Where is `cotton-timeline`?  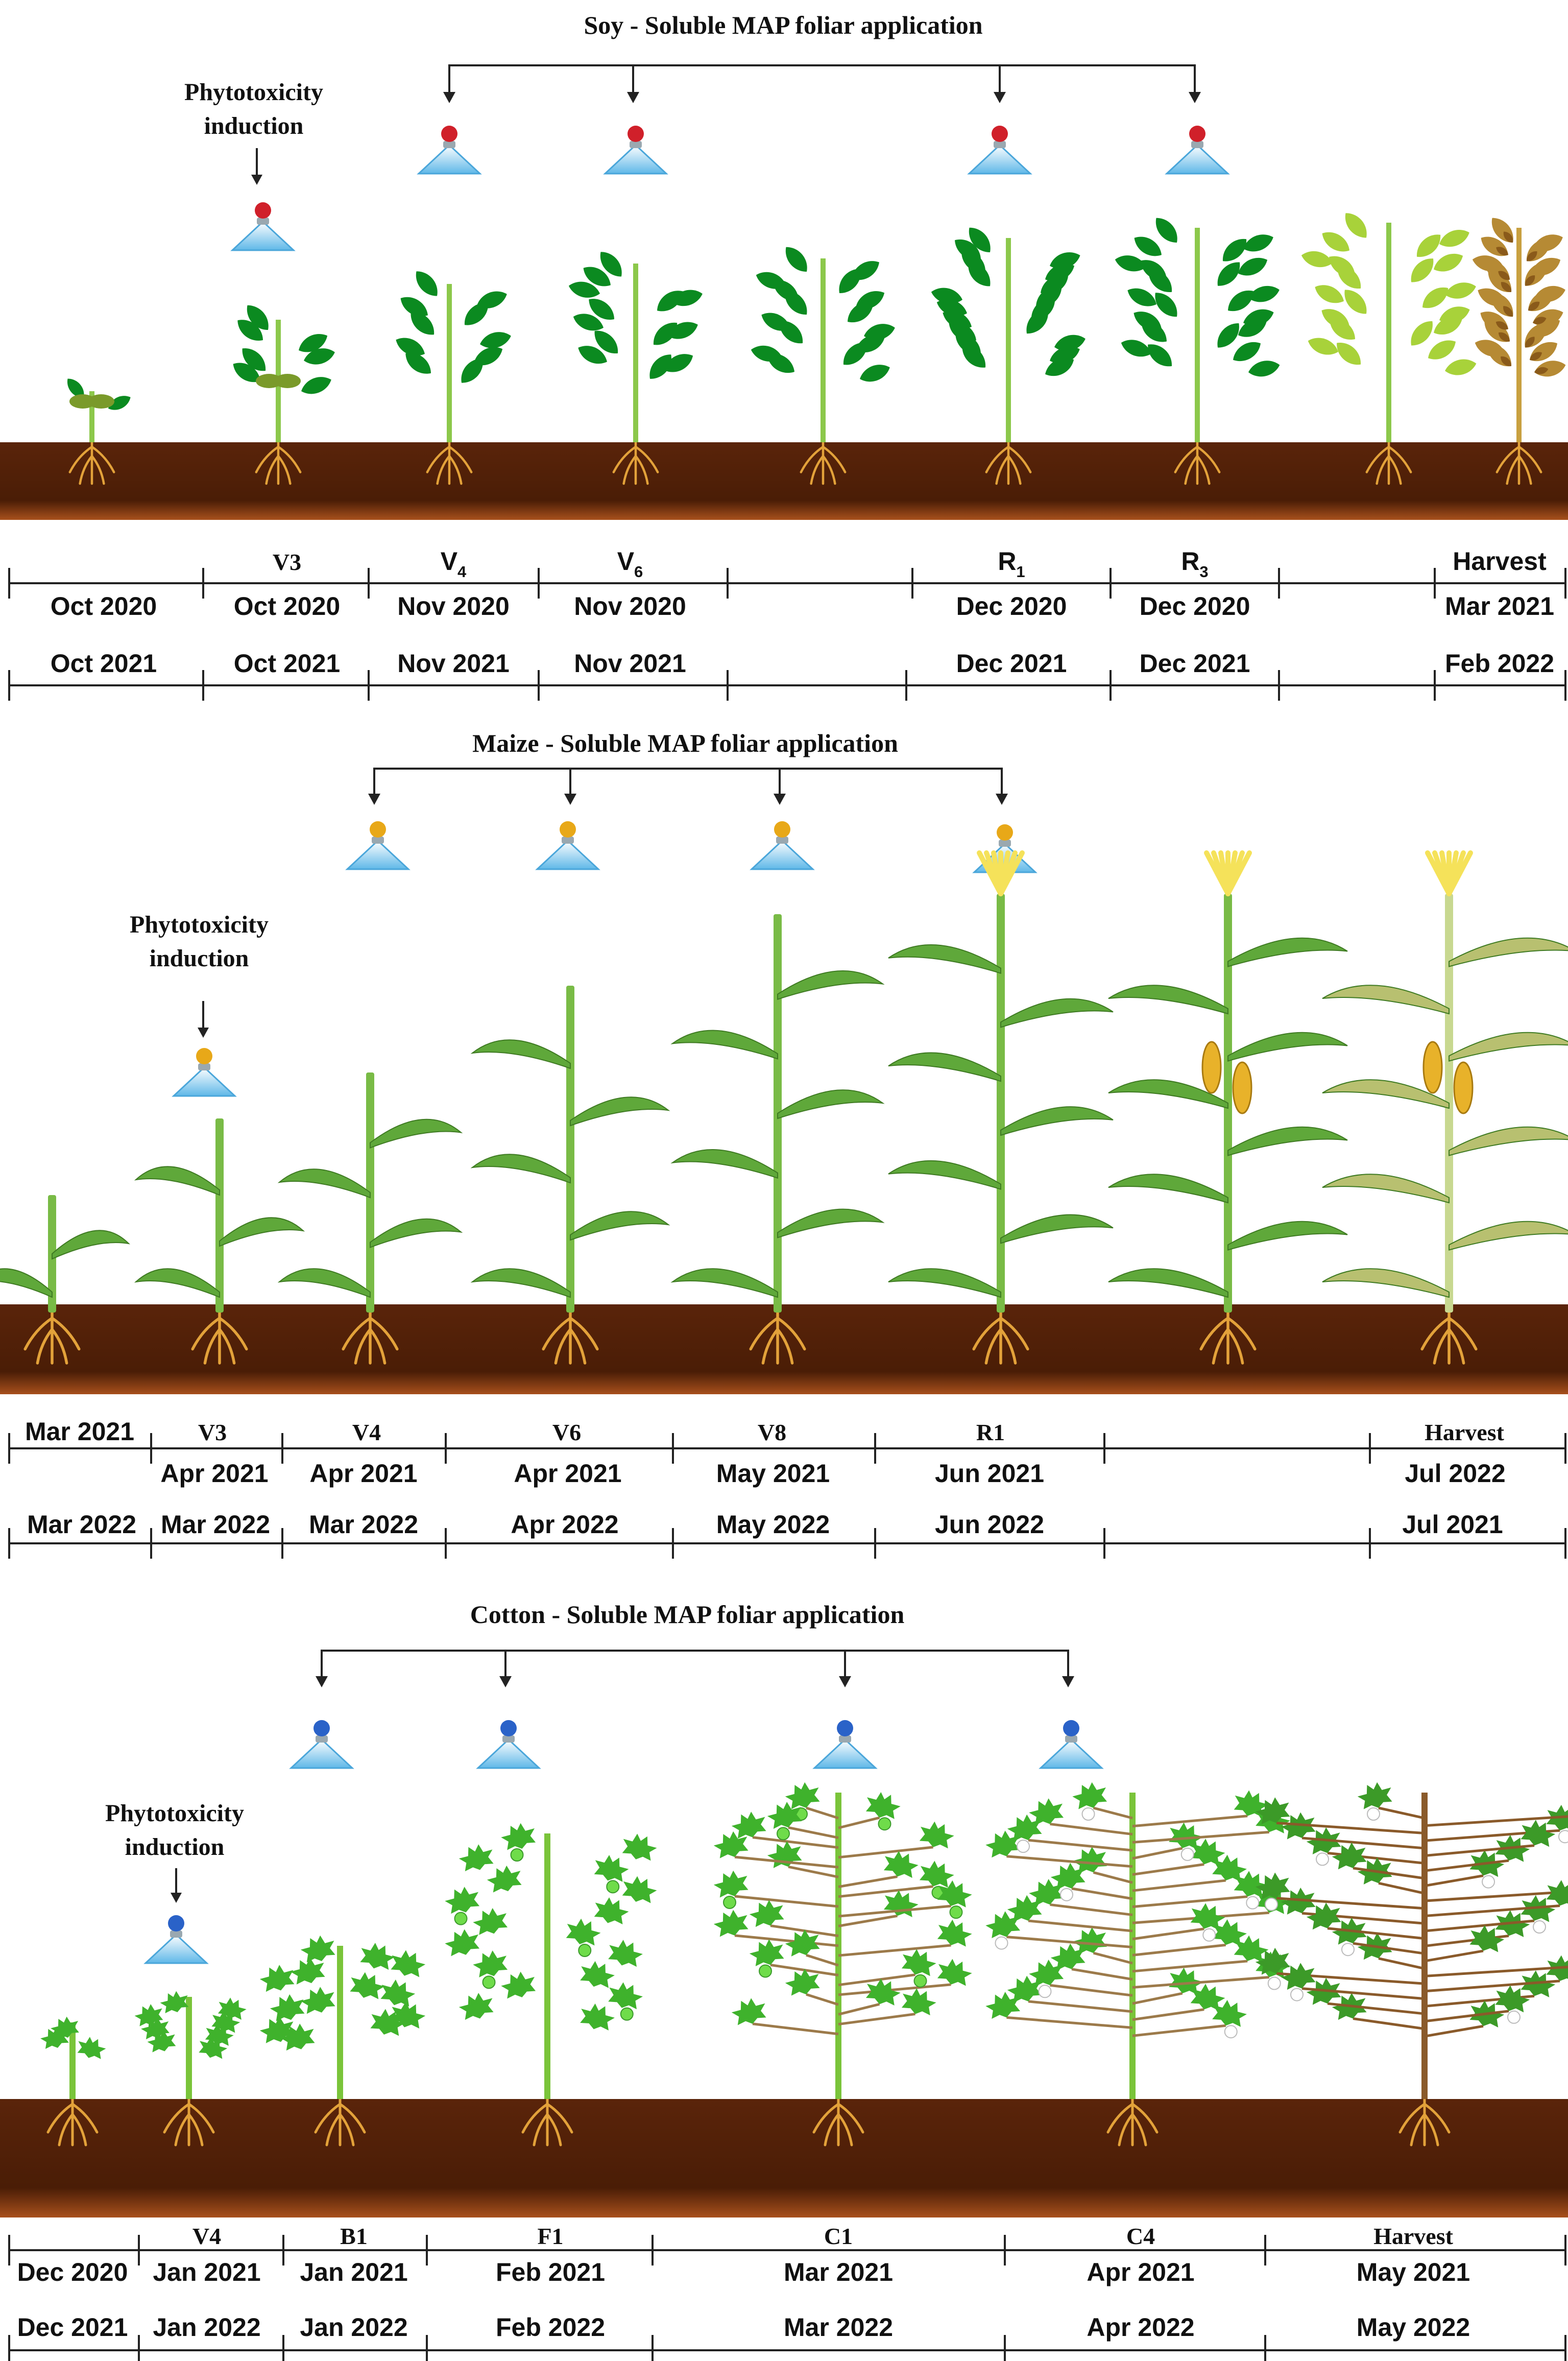
cotton-timeline is located at coordinates (787, 2300).